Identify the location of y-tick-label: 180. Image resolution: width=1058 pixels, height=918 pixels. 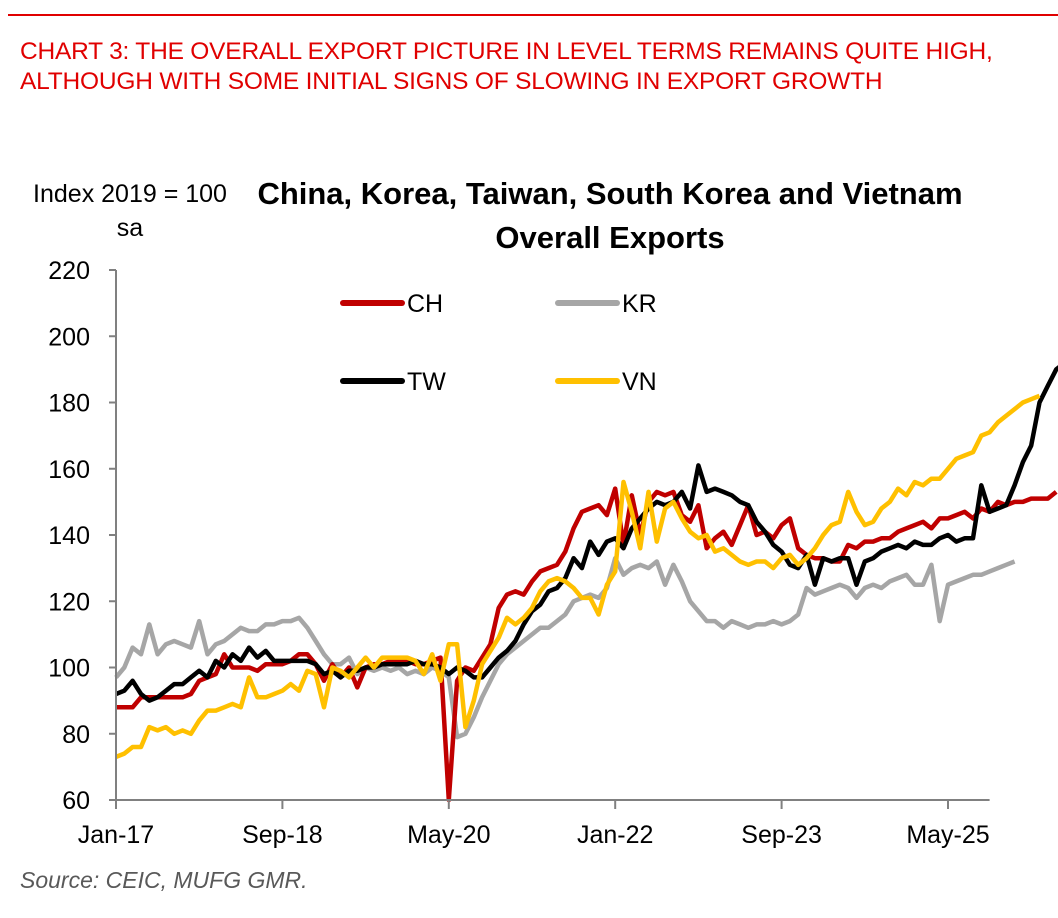
(69, 404).